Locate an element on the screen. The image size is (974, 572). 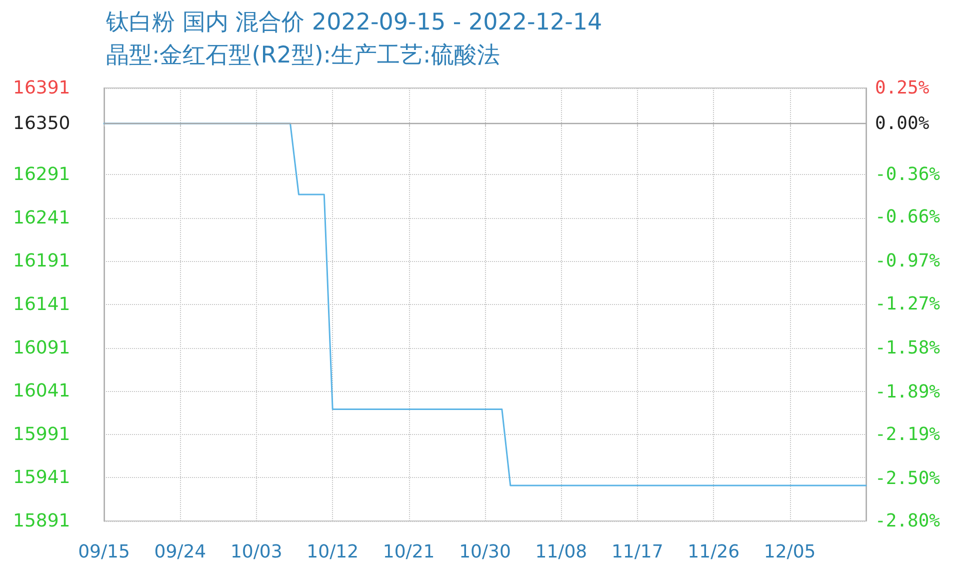
y2-tick-label: -2.19% is located at coordinates (907, 434).